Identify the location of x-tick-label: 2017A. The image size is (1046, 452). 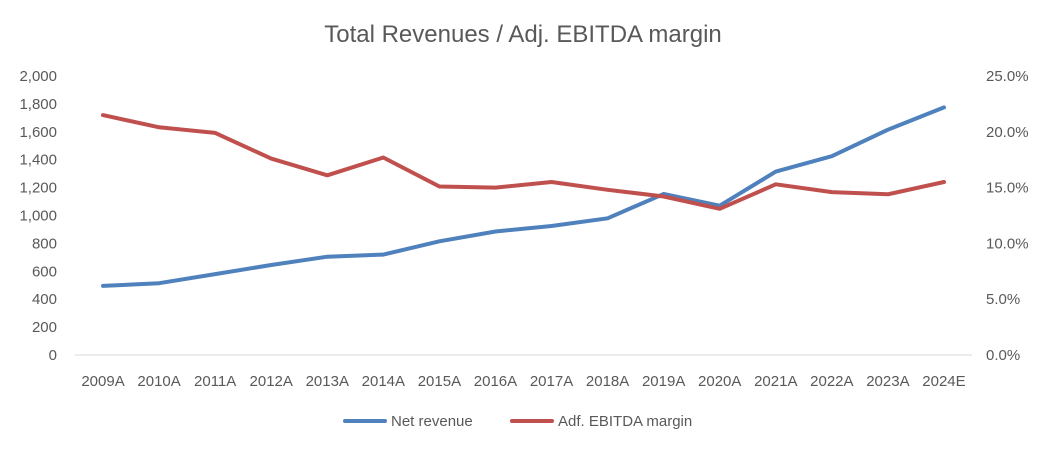
(551, 381).